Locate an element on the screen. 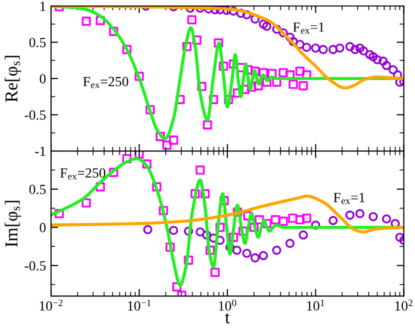 The image size is (415, 333). x-axis-title: t is located at coordinates (227, 318).